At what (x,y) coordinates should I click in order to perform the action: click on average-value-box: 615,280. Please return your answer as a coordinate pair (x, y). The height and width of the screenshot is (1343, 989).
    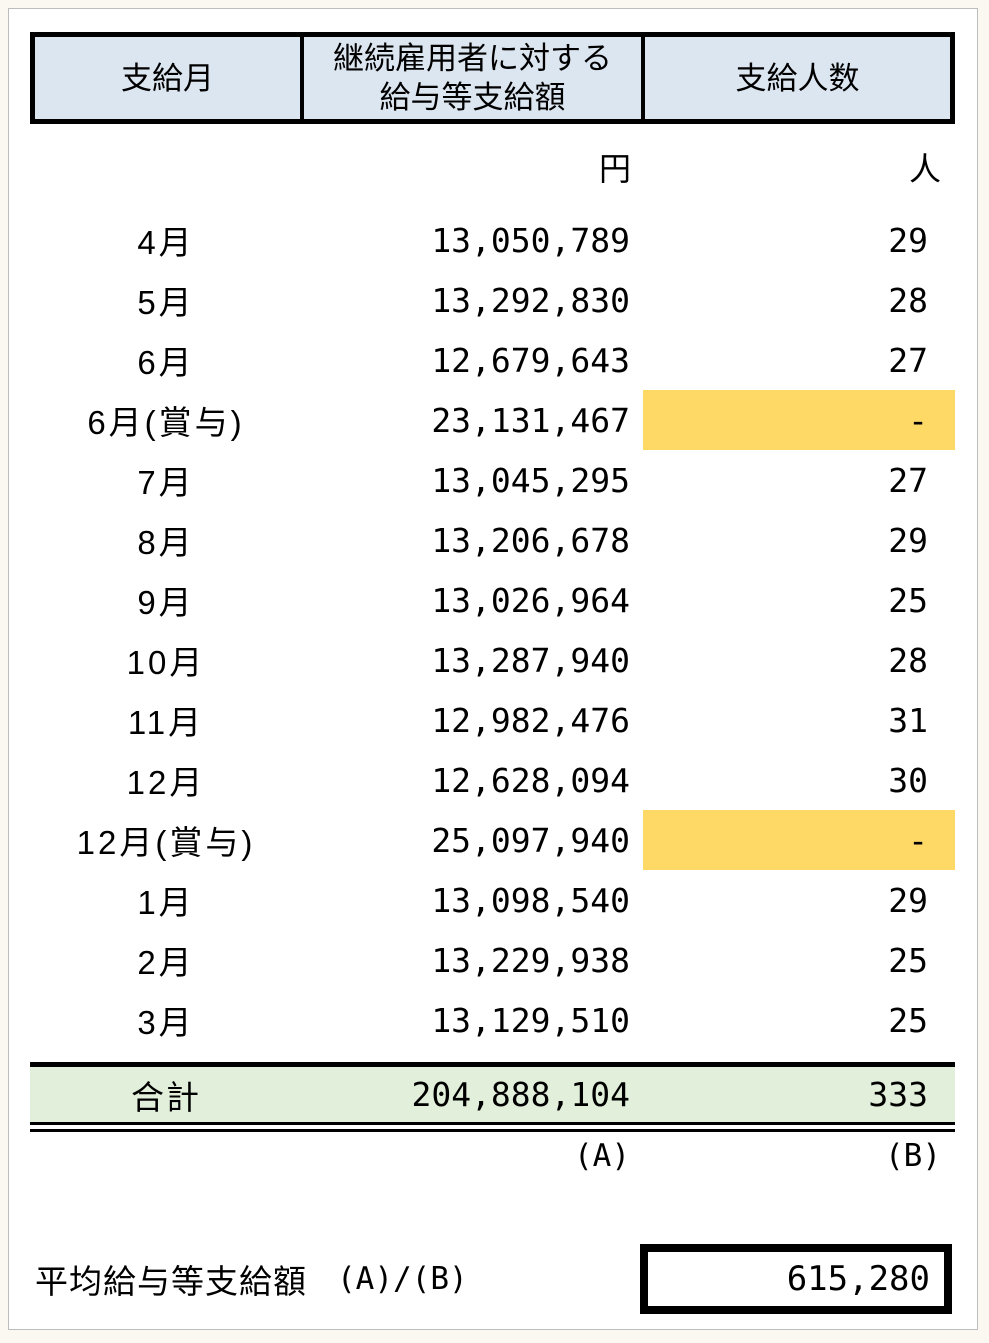
    Looking at the image, I should click on (796, 1279).